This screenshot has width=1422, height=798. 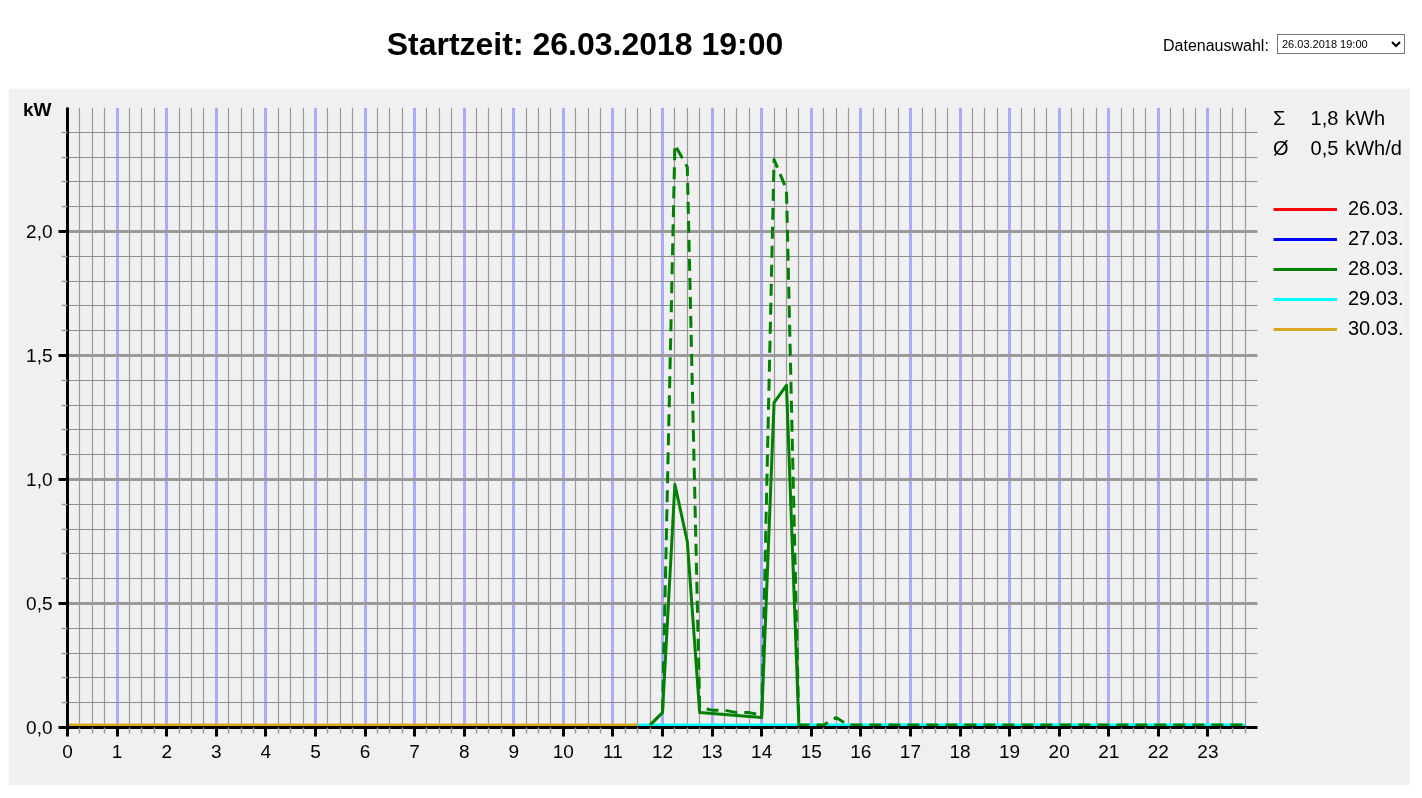 What do you see at coordinates (67, 751) in the screenshot?
I see `x-tick-label: 0` at bounding box center [67, 751].